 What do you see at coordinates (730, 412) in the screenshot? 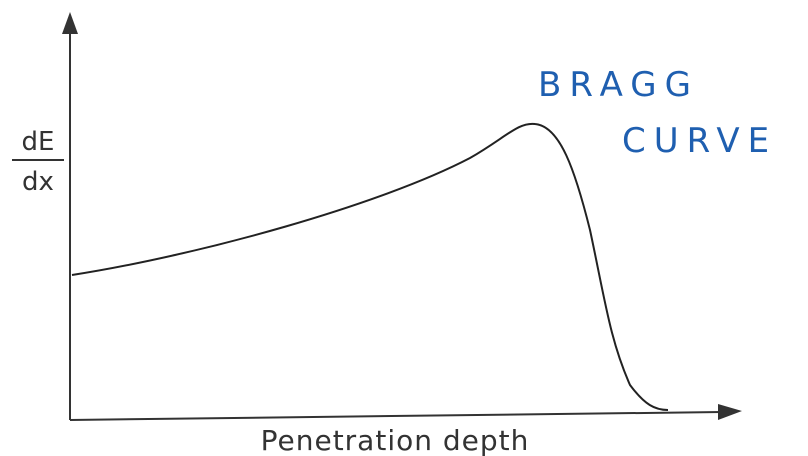
I see `x-axis-arrow` at bounding box center [730, 412].